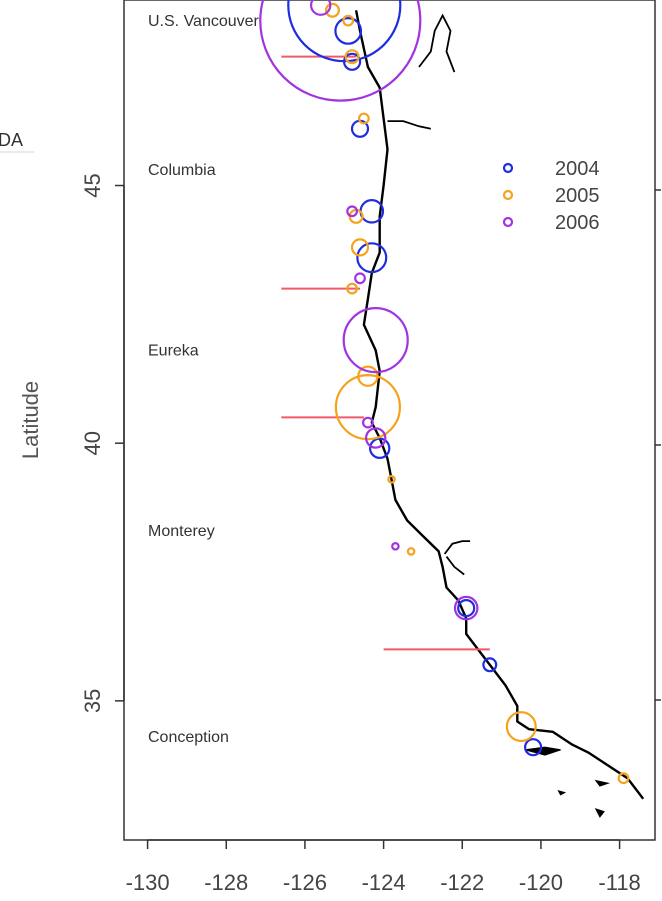 This screenshot has height=901, width=662. Describe the element at coordinates (173, 351) in the screenshot. I see `region-label: Eureka` at that location.